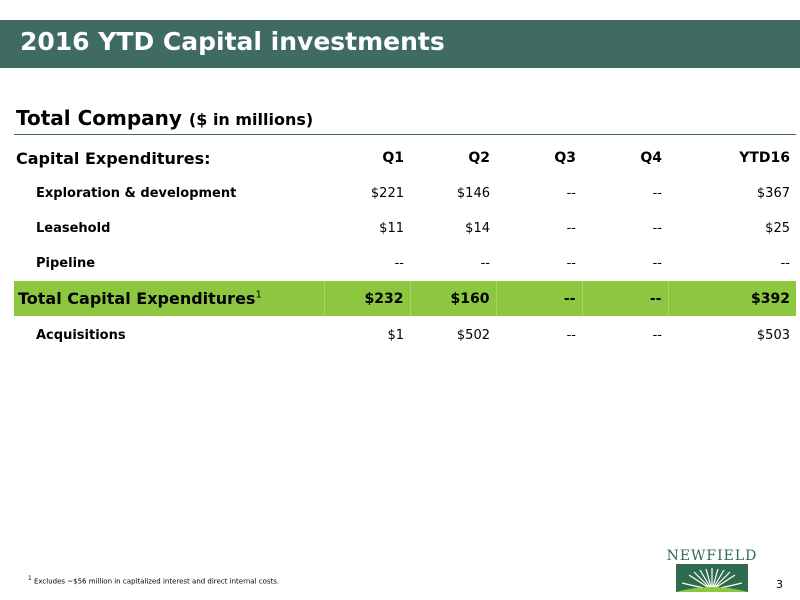 This screenshot has height=600, width=800. Describe the element at coordinates (565, 158) in the screenshot. I see `column-header: Q3` at that location.